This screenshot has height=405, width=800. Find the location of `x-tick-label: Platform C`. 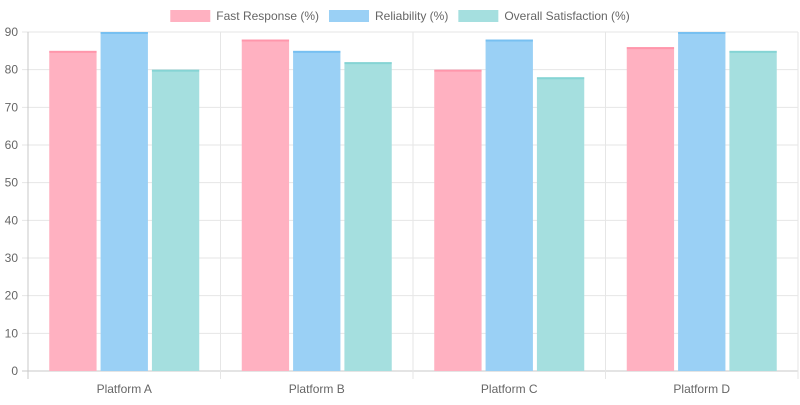

x-tick-label: Platform C is located at coordinates (509, 389).